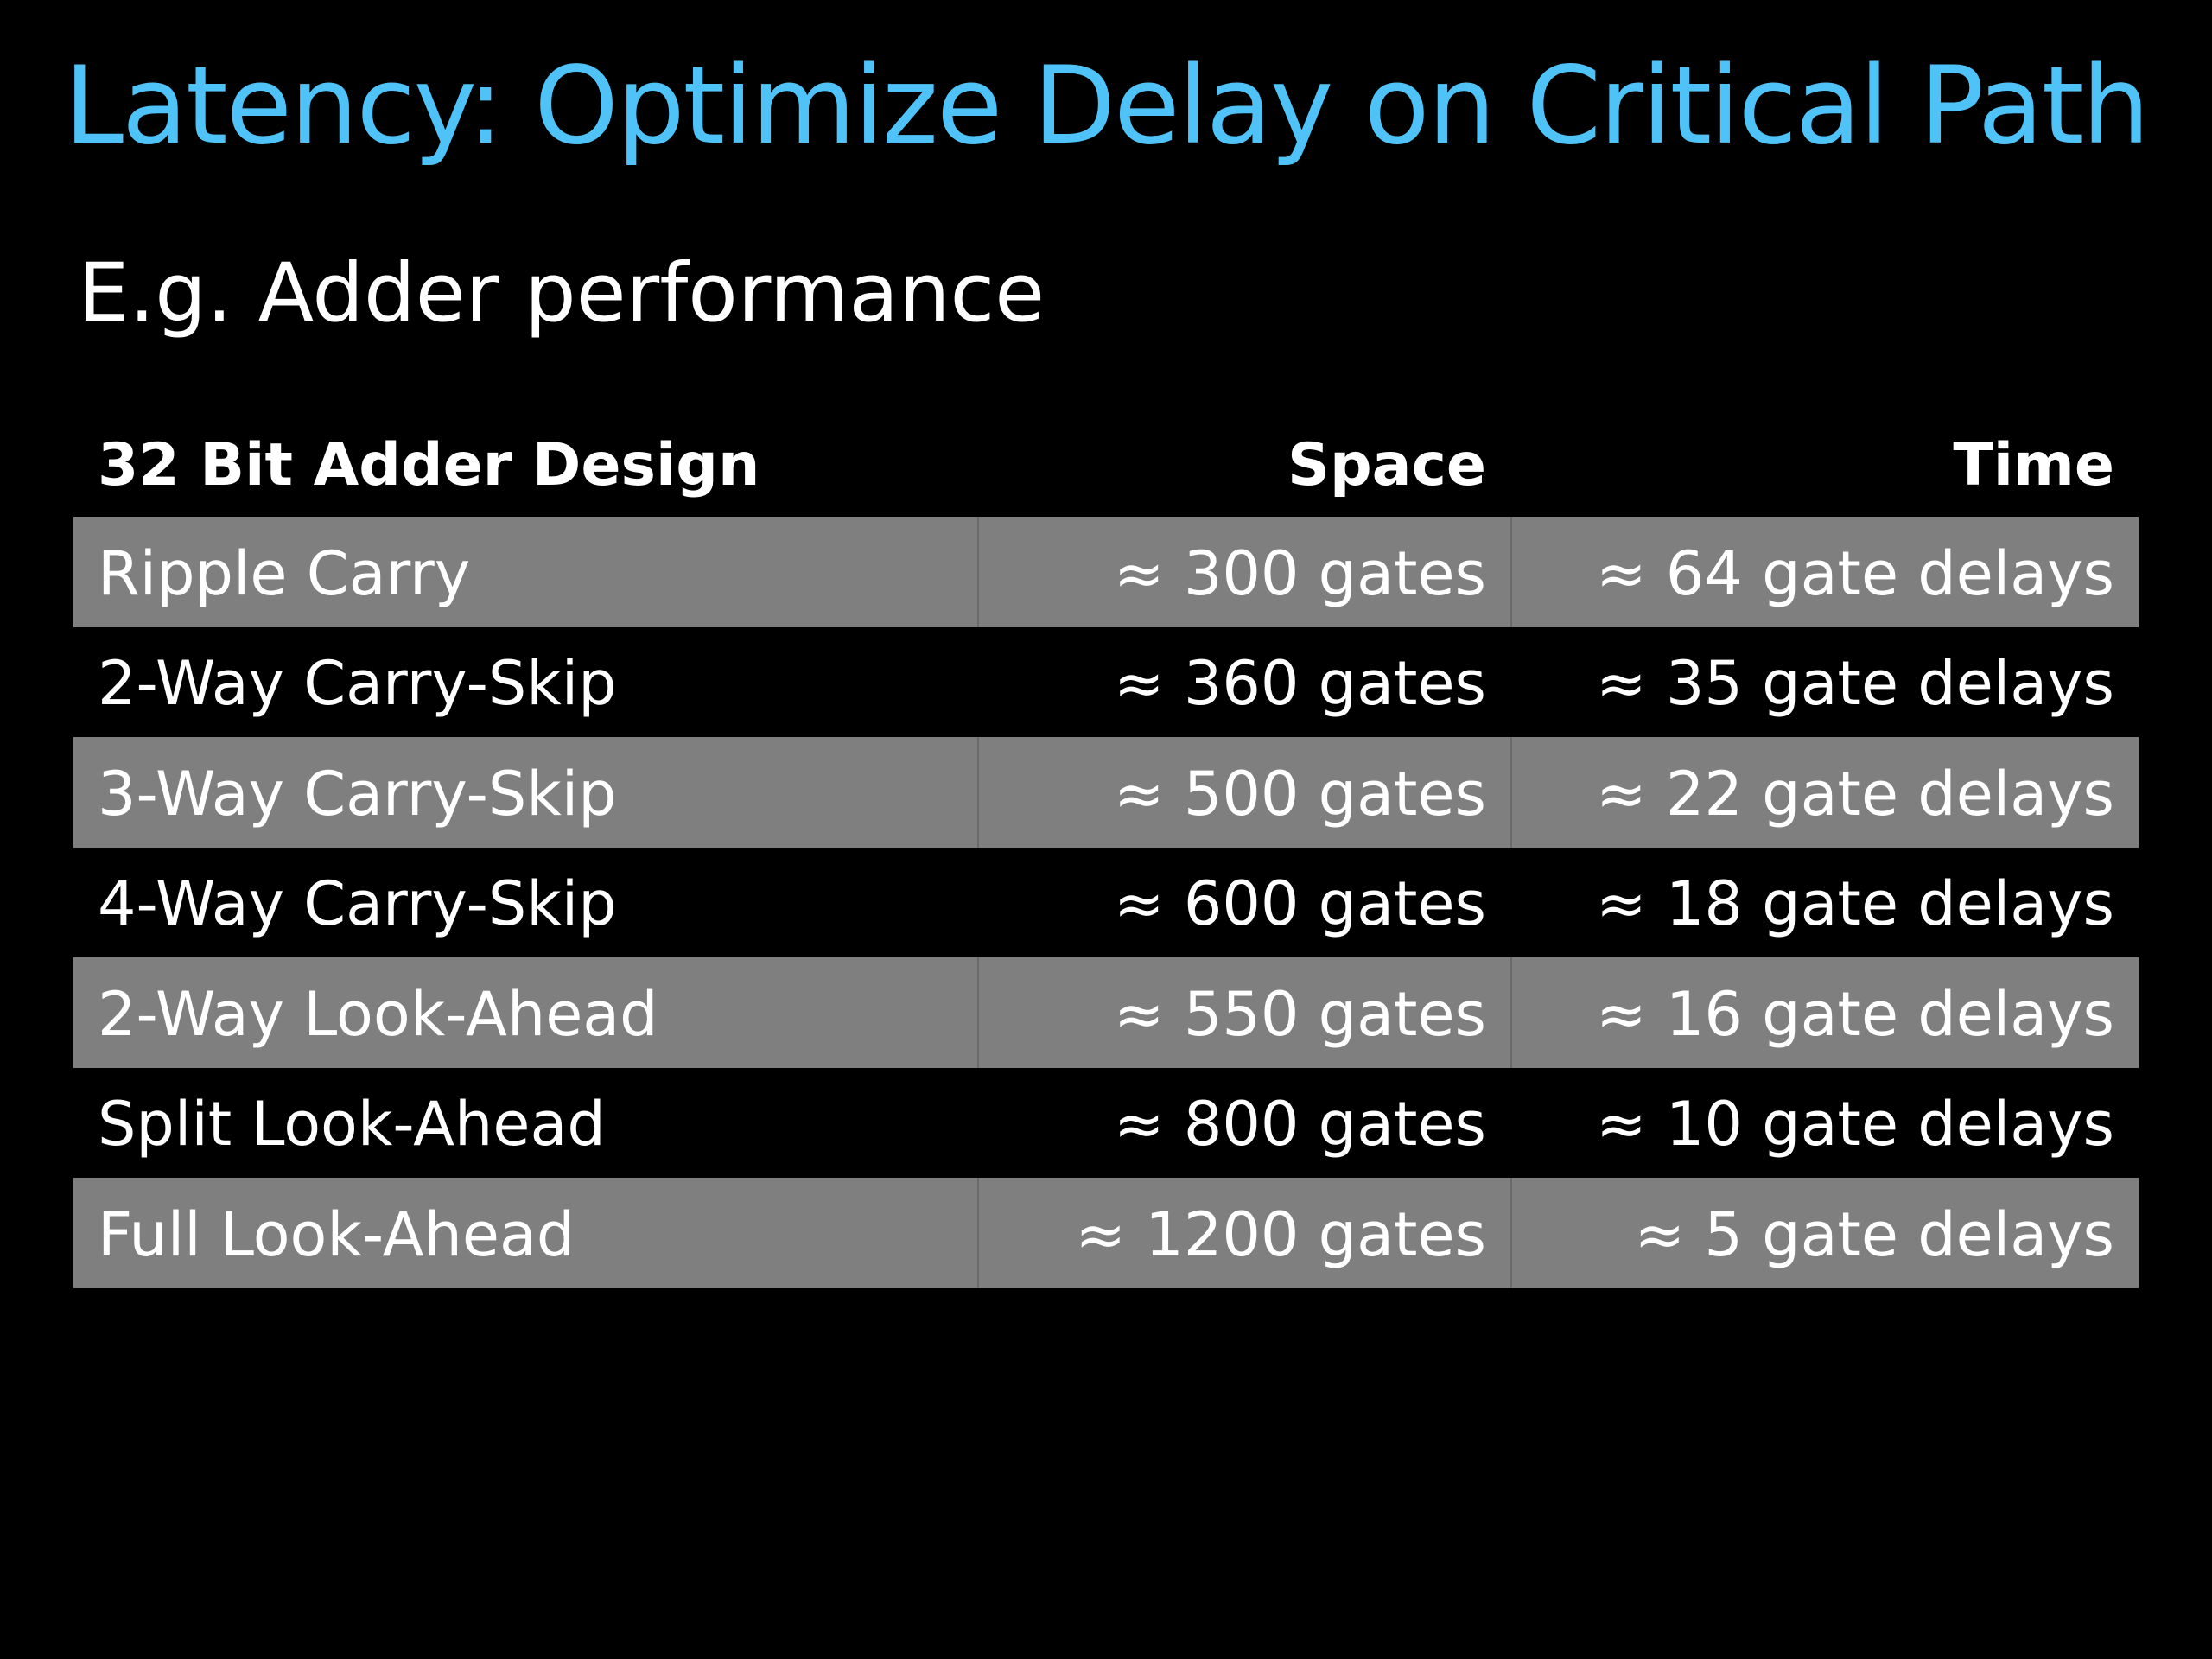 The image size is (2212, 1659). What do you see at coordinates (1824, 1013) in the screenshot?
I see `time-cell: ≈ 16 gate delays` at bounding box center [1824, 1013].